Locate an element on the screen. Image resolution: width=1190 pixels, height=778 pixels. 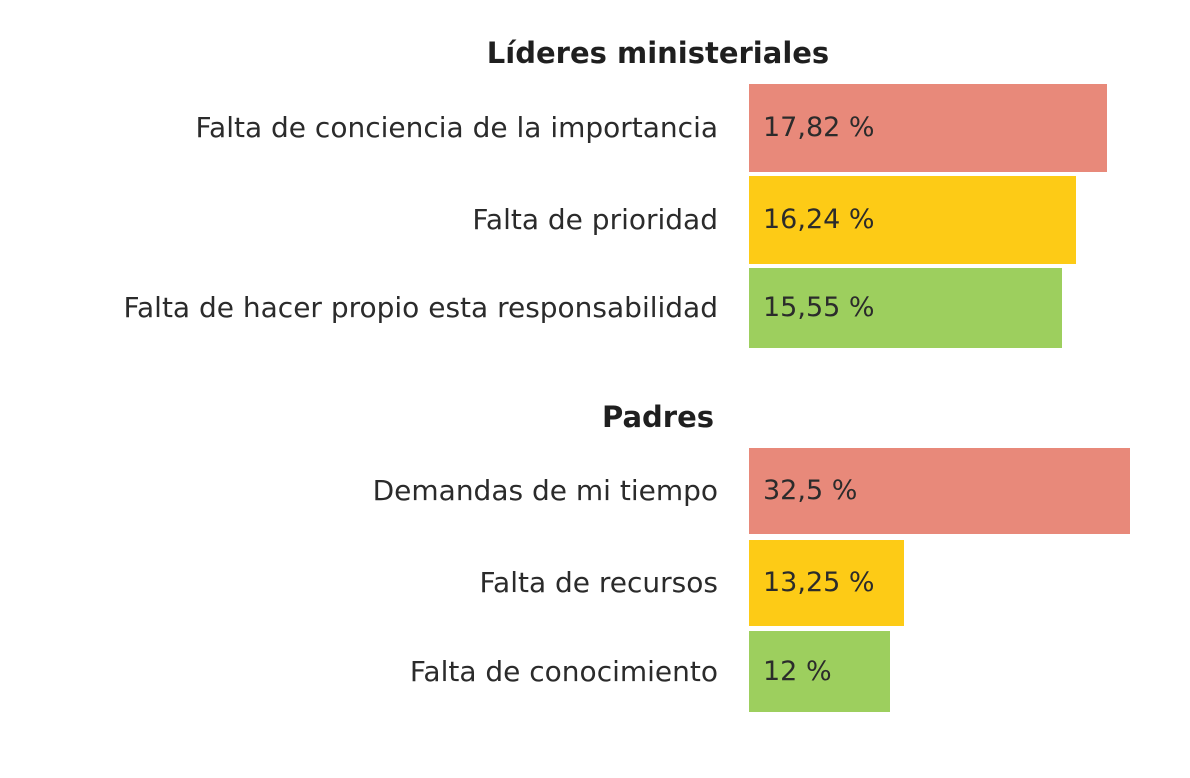
bar-value-label: 12 % is located at coordinates (797, 671).